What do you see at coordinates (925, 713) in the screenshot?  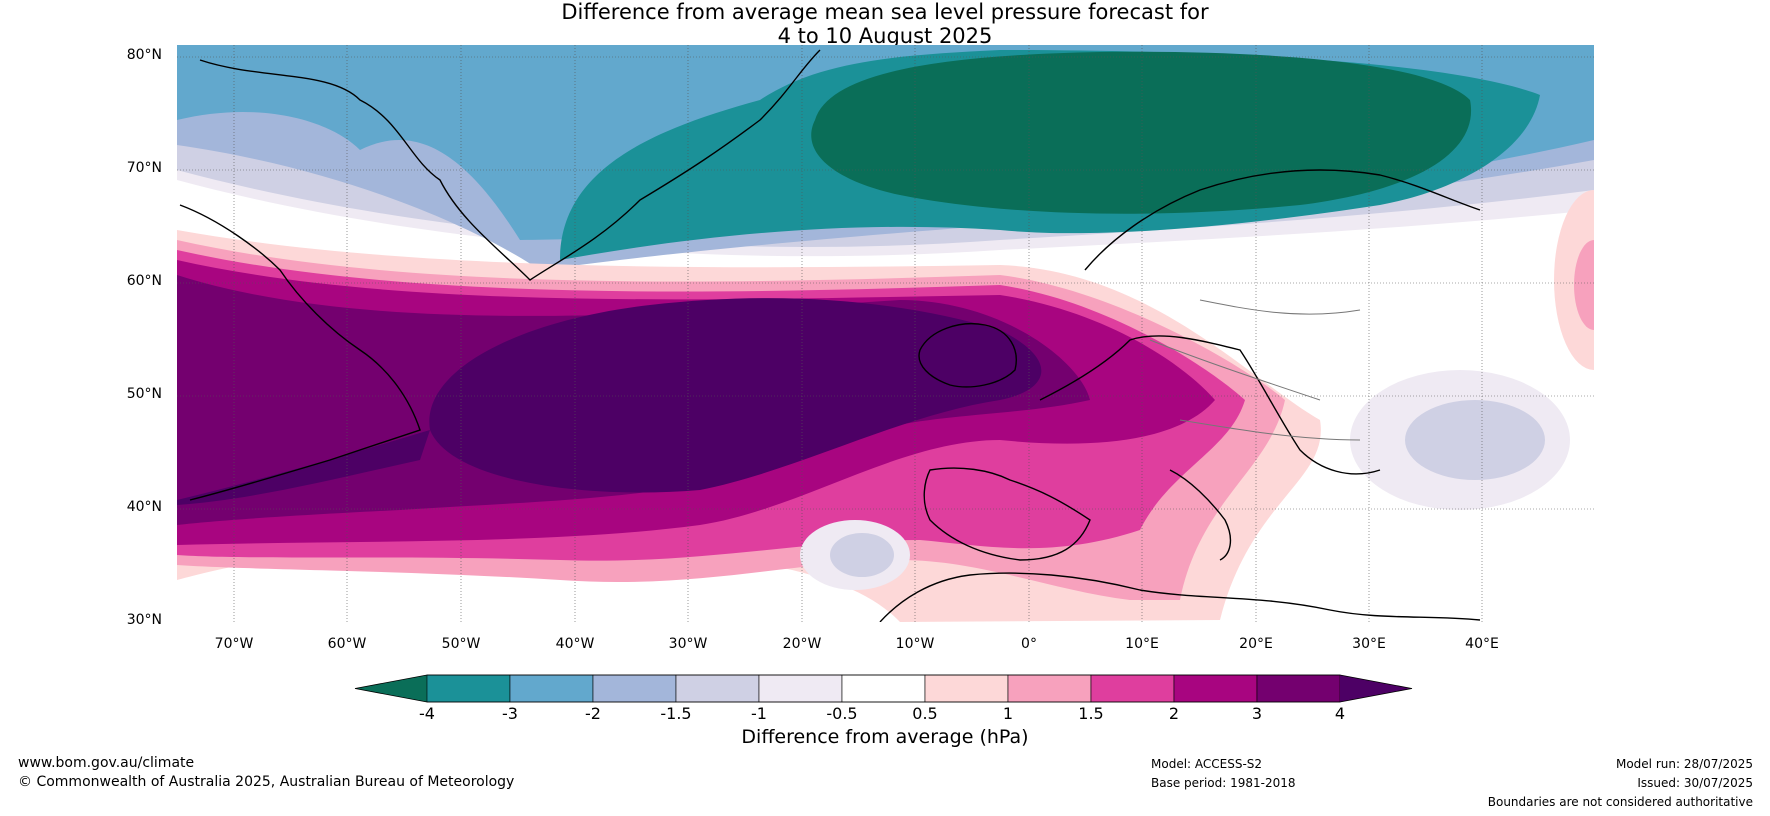 I see `colorbar-tick-label: 0.5` at bounding box center [925, 713].